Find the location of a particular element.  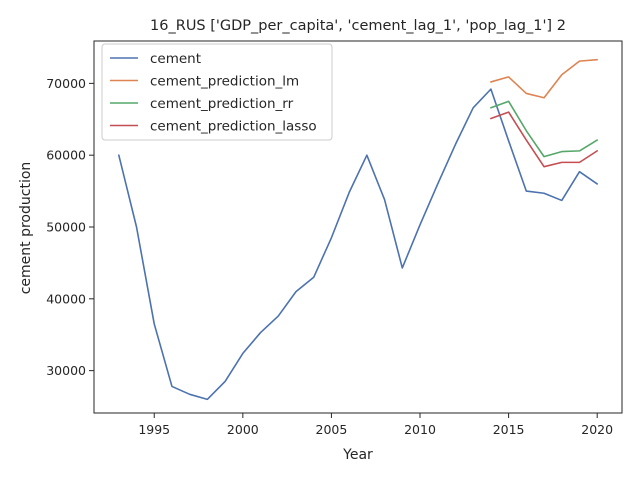

series-line-cement-prediction-lm is located at coordinates (544, 78).